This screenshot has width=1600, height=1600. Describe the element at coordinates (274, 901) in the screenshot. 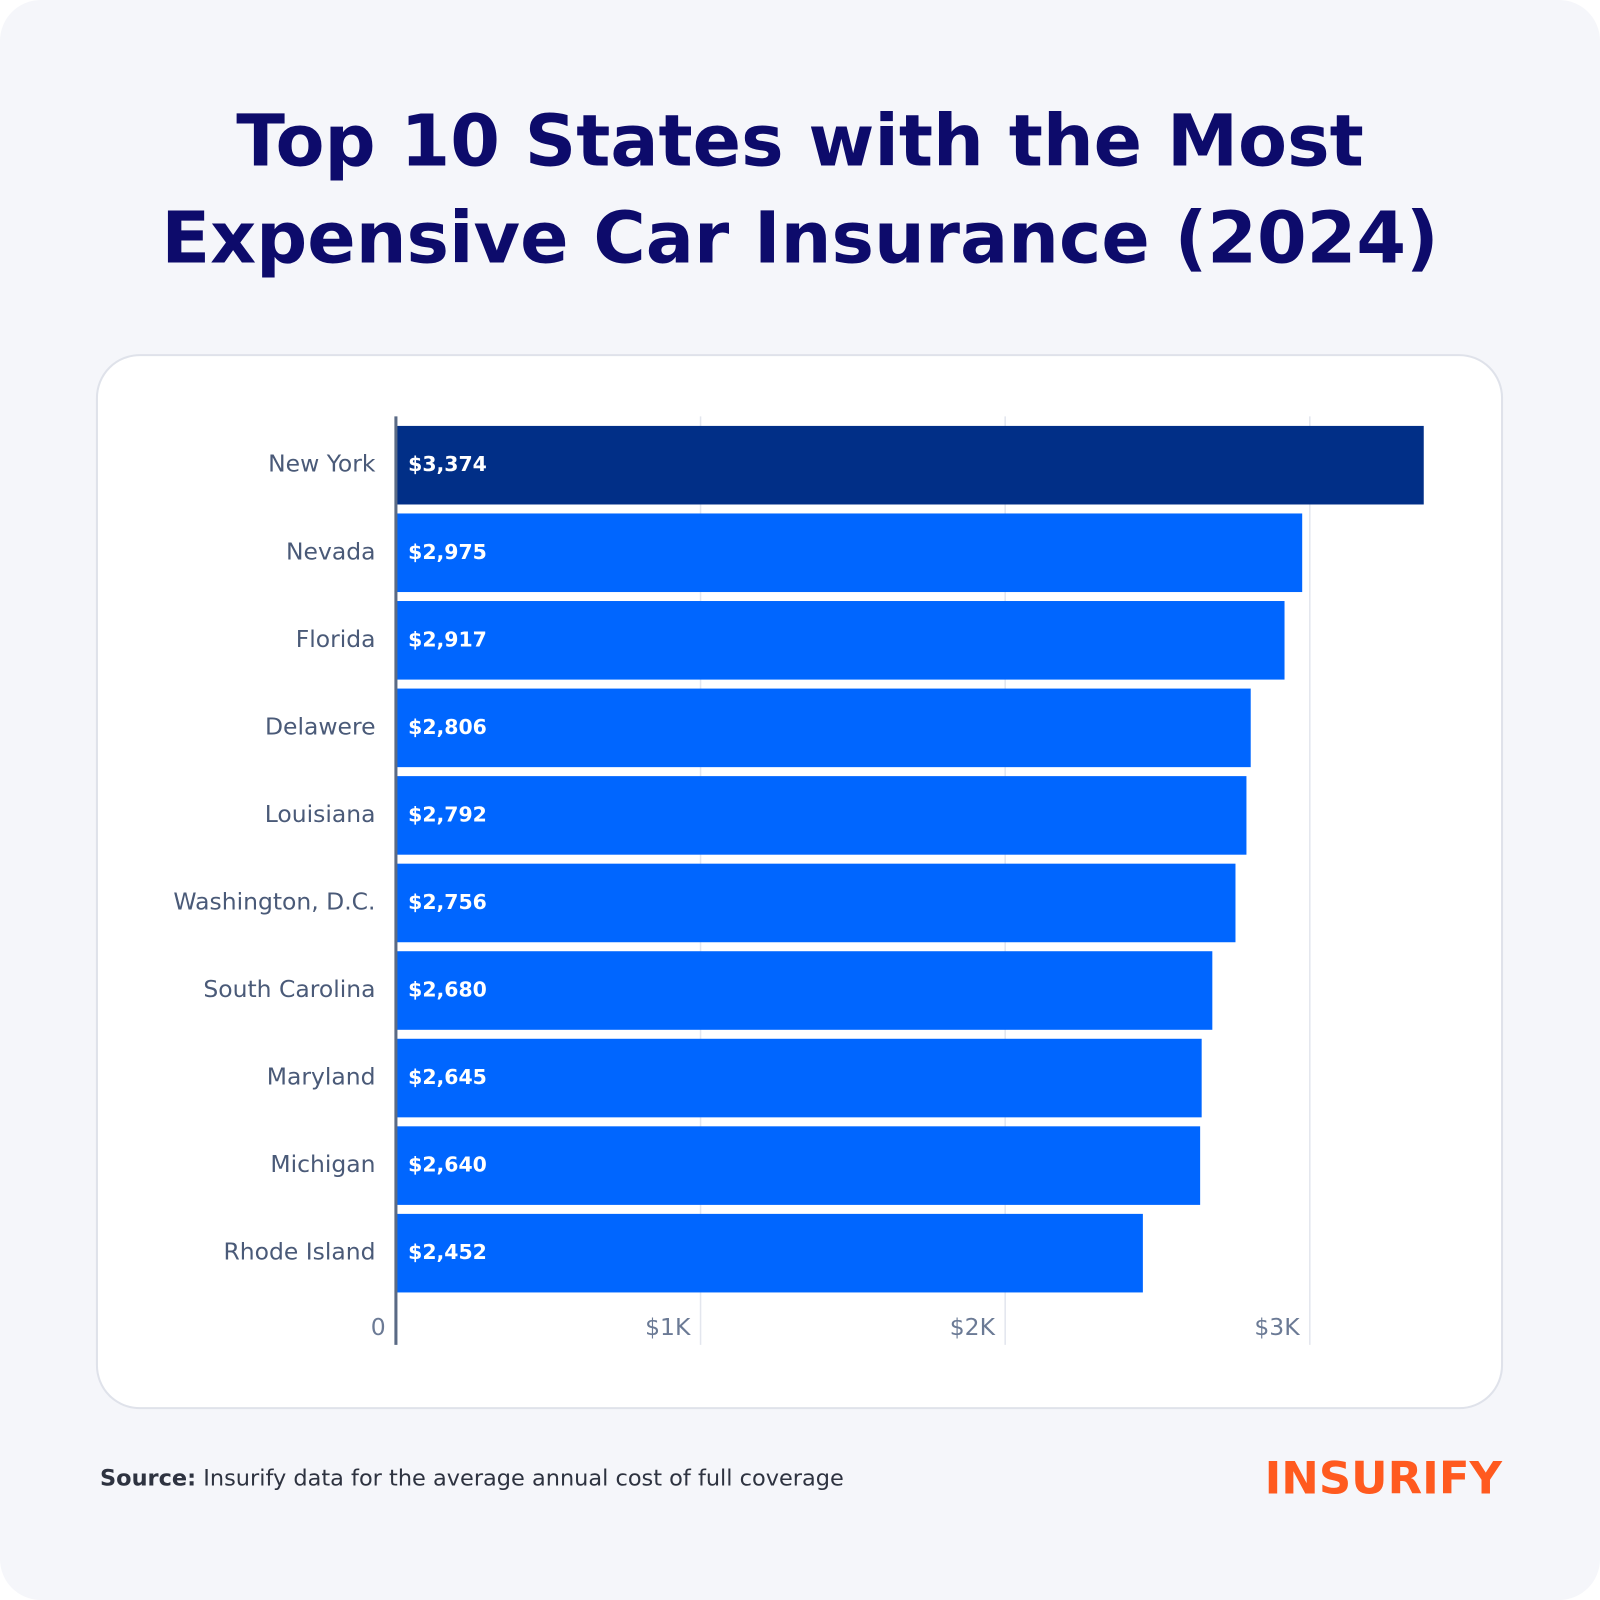

I see `category-label: Washington, D.C.` at that location.